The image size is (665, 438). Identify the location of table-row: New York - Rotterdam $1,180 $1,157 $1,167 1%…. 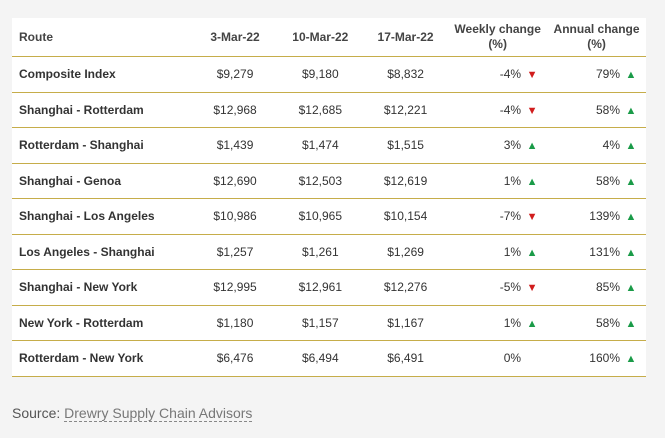
(329, 323).